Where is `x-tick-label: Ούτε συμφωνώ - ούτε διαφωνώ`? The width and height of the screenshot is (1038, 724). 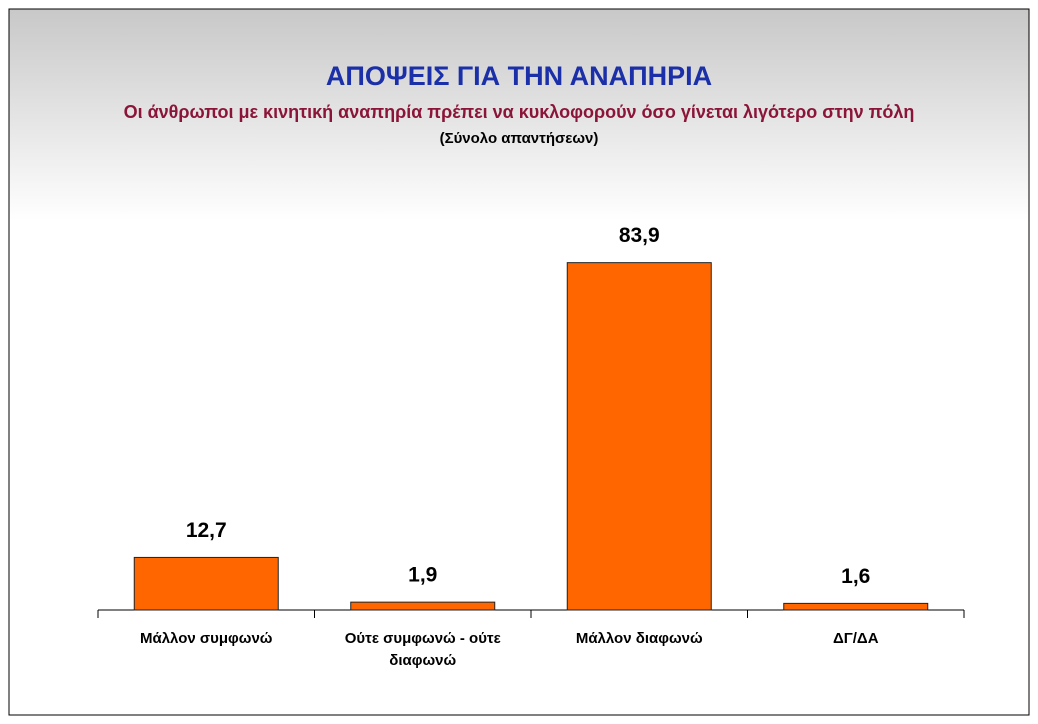
x-tick-label: Ούτε συμφωνώ - ούτε διαφωνώ is located at coordinates (422, 649).